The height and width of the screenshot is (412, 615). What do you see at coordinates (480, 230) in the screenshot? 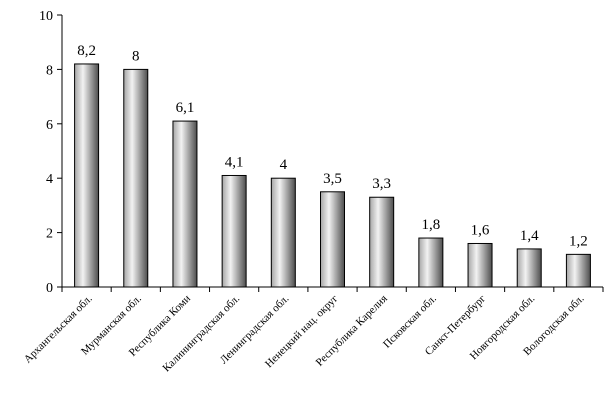
I see `data-label: 1,6` at bounding box center [480, 230].